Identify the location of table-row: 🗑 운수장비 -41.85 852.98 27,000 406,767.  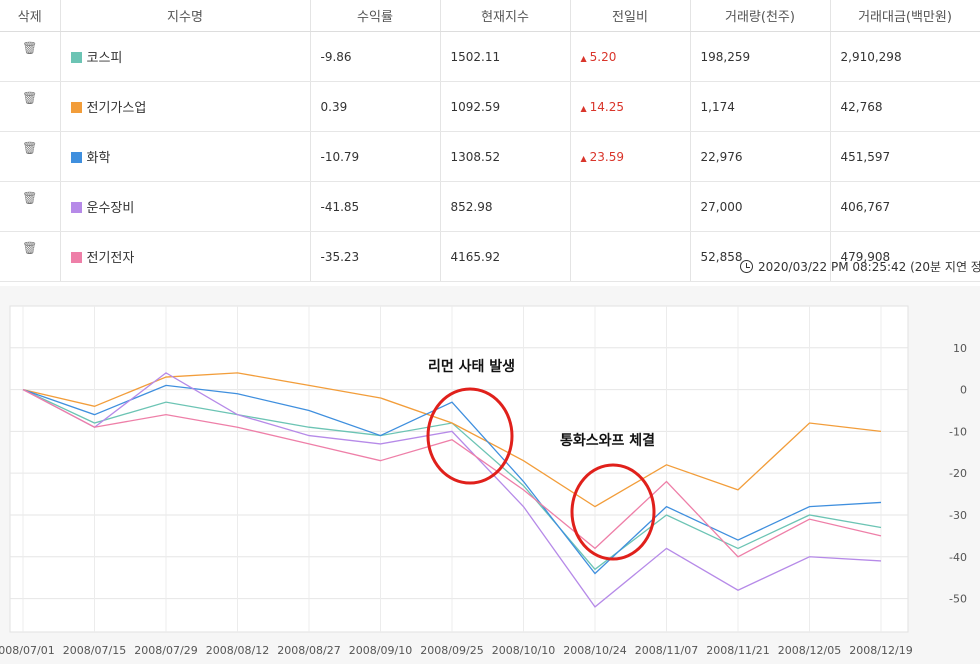
(490, 206).